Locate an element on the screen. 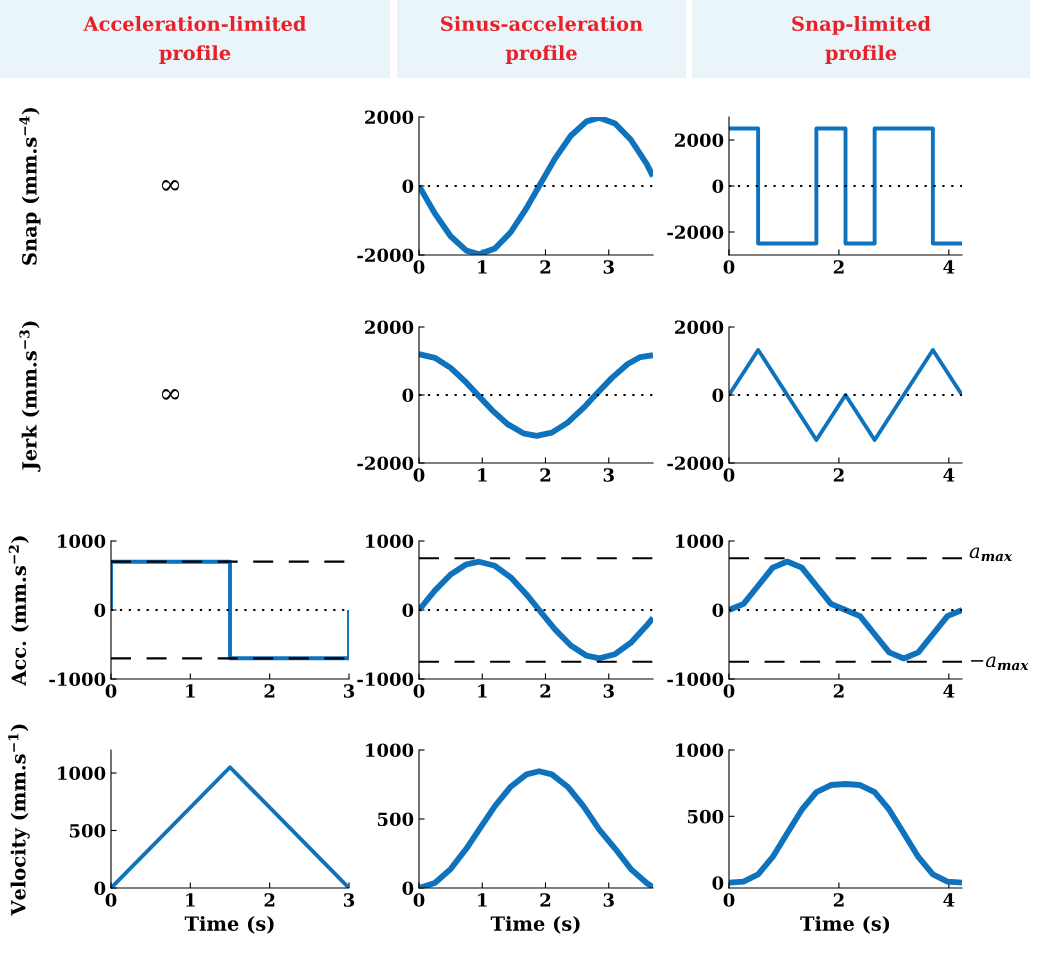 The height and width of the screenshot is (959, 1056). ref-line-label: a$_{max}$ is located at coordinates (991, 554).